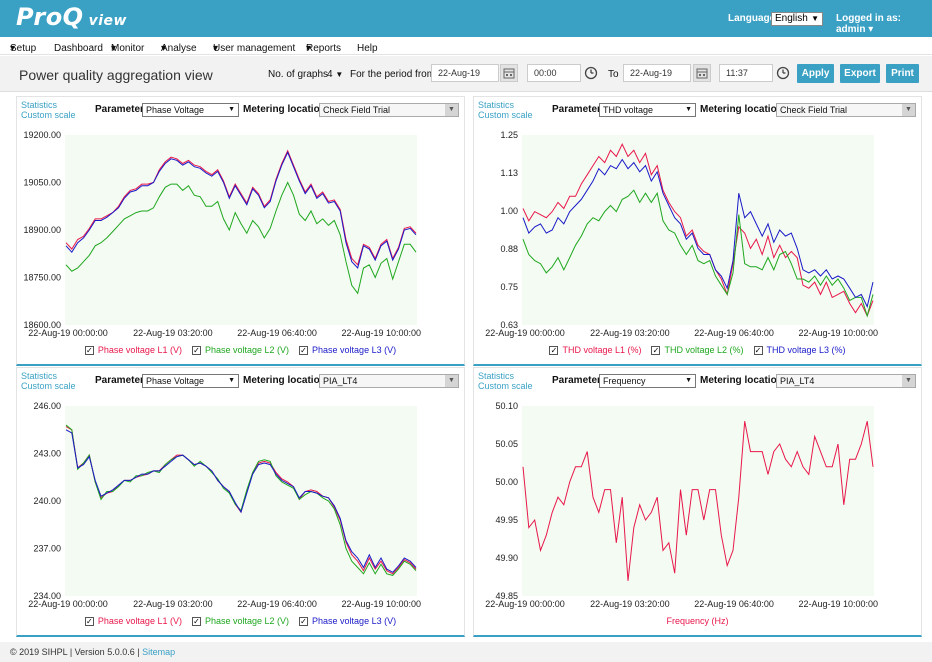  I want to click on x-tick-label: 22-Aug-19 00:00:00, so click(525, 604).